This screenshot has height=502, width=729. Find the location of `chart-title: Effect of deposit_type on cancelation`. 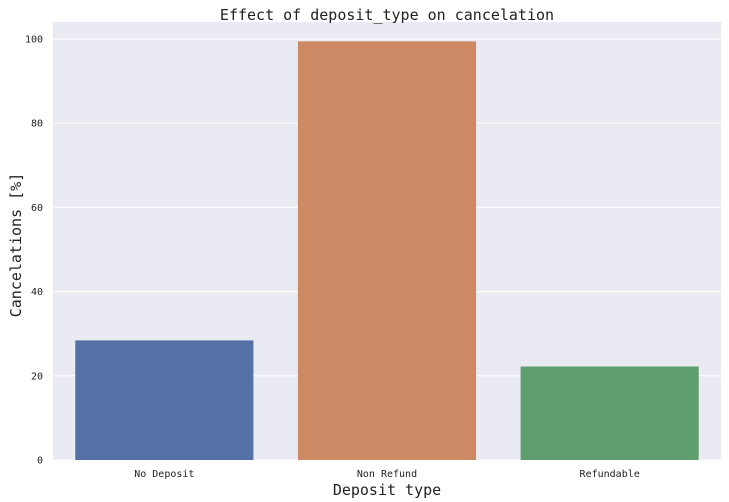

chart-title: Effect of deposit_type on cancelation is located at coordinates (387, 15).